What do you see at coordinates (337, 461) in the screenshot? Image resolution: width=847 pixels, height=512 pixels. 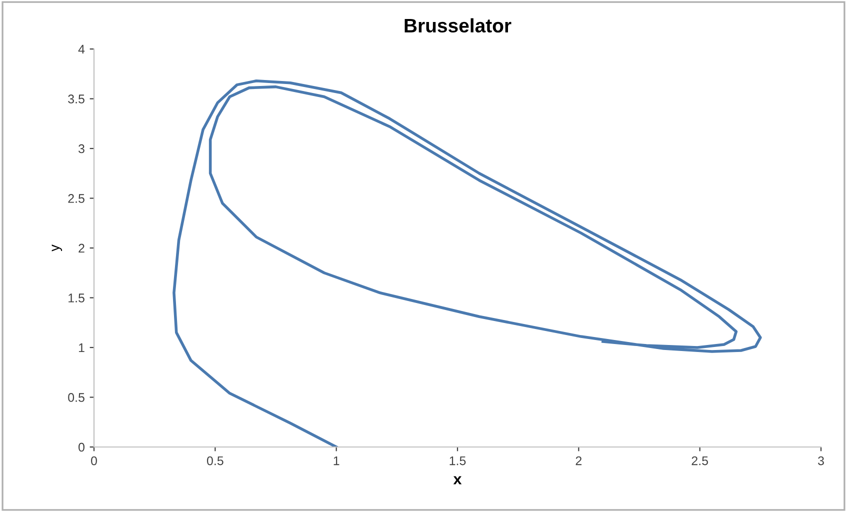 I see `x-tick-label: 1` at bounding box center [337, 461].